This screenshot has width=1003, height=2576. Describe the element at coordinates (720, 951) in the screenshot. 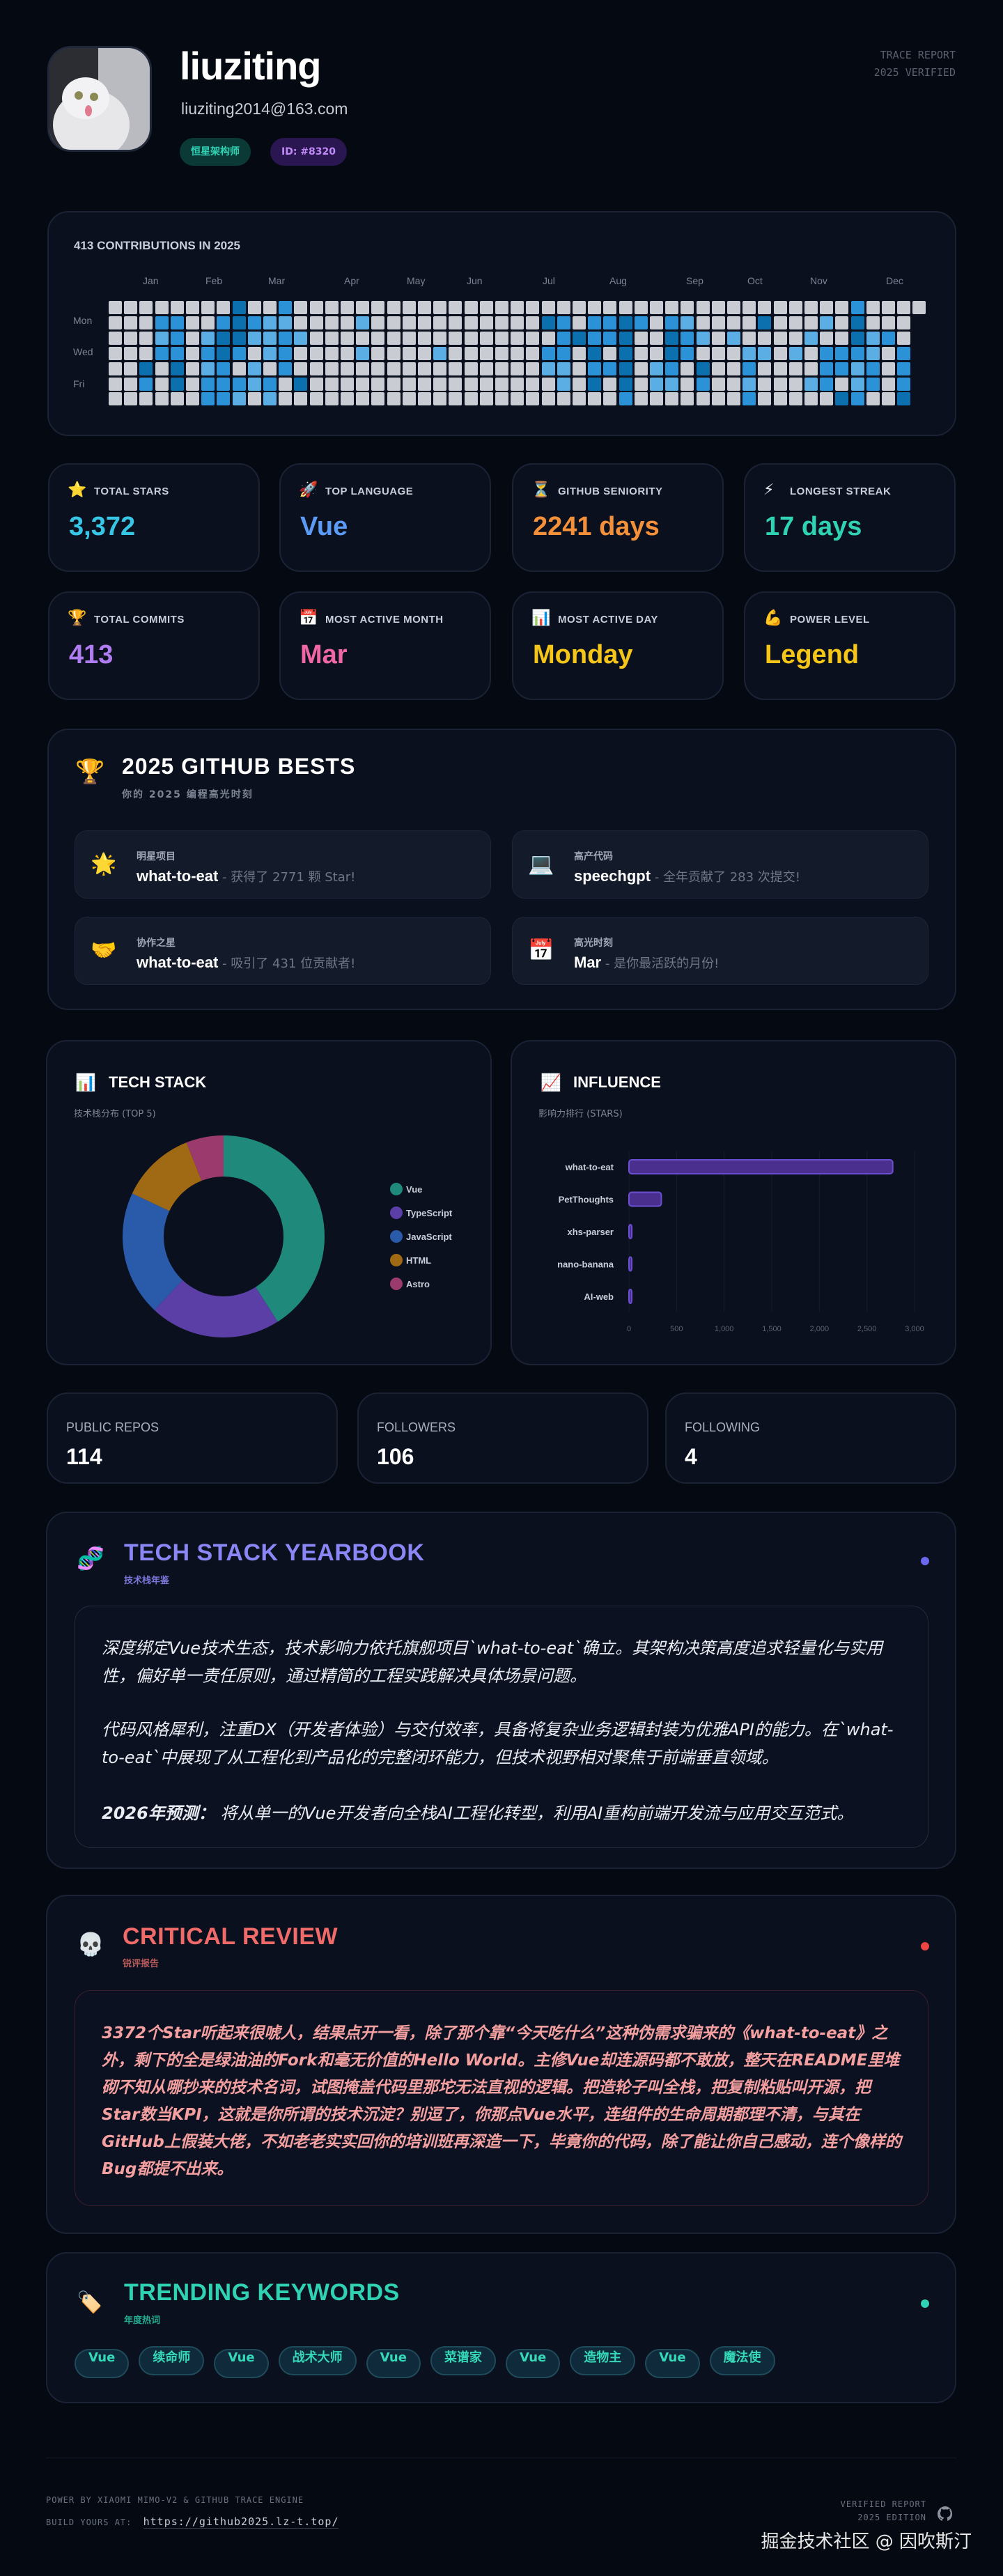

I see `best-item: 📅 高光时刻 Mar - 是你最活跃的月份!` at that location.